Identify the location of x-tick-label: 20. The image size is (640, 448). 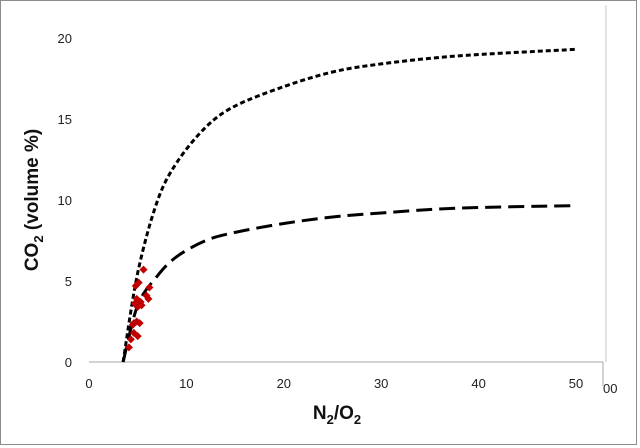
(284, 383).